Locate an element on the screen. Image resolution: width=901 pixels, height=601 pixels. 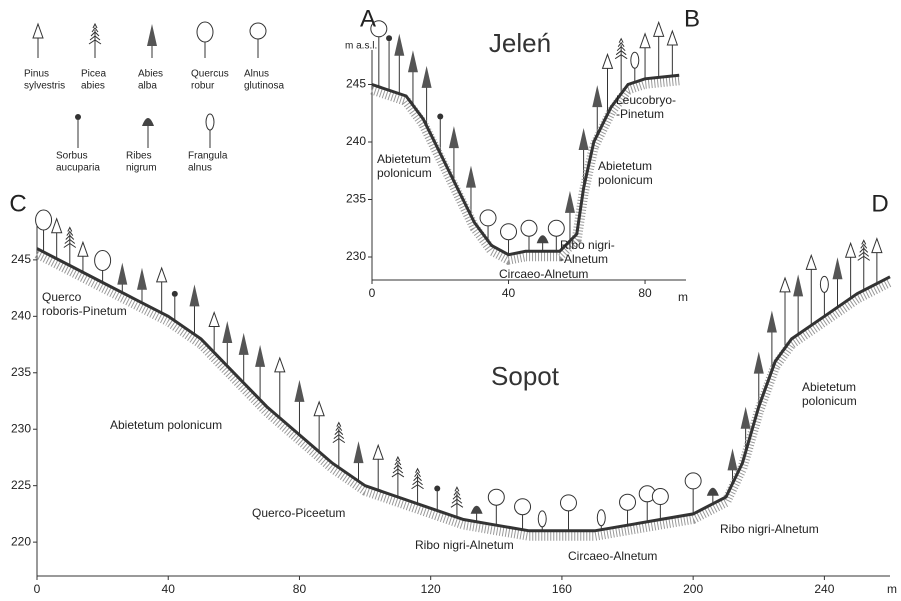
currant-crown is located at coordinates (712, 491).